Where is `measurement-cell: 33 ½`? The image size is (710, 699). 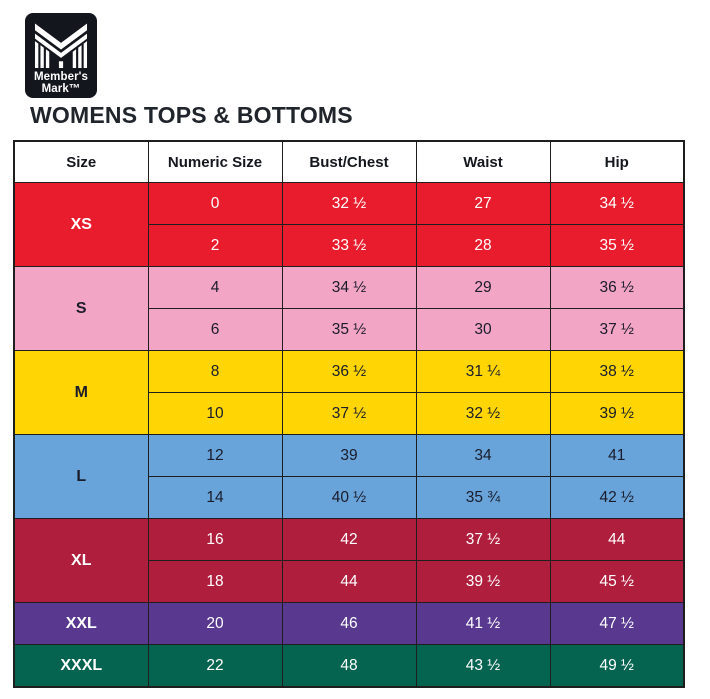 measurement-cell: 33 ½ is located at coordinates (349, 245).